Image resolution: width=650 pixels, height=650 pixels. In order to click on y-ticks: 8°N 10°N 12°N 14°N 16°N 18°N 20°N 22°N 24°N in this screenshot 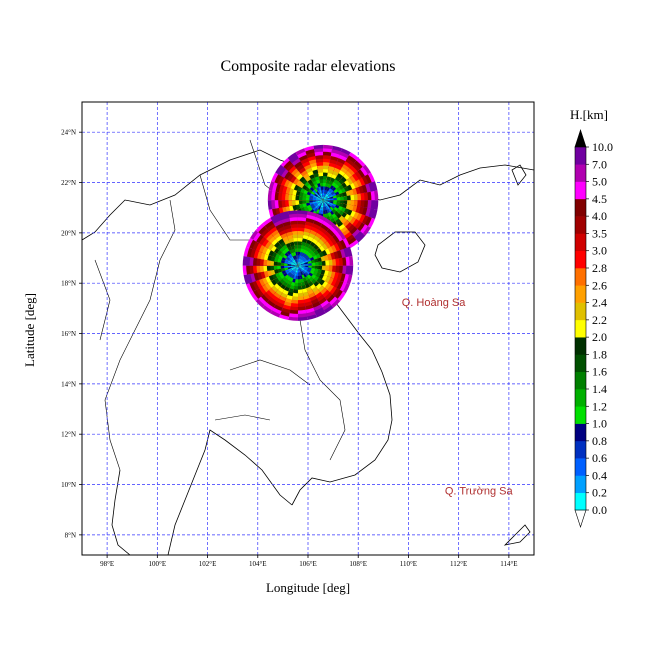, I will do `click(71, 334)`.